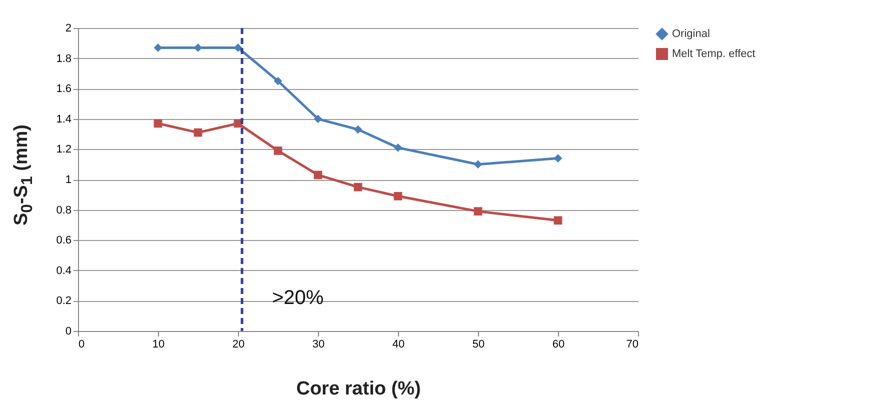  What do you see at coordinates (358, 389) in the screenshot?
I see `x-axis-title: Core ratio (%)` at bounding box center [358, 389].